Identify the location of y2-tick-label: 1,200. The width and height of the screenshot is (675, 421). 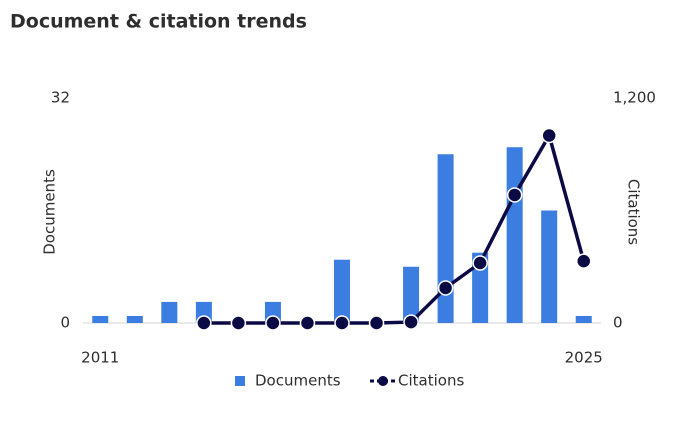
(634, 98).